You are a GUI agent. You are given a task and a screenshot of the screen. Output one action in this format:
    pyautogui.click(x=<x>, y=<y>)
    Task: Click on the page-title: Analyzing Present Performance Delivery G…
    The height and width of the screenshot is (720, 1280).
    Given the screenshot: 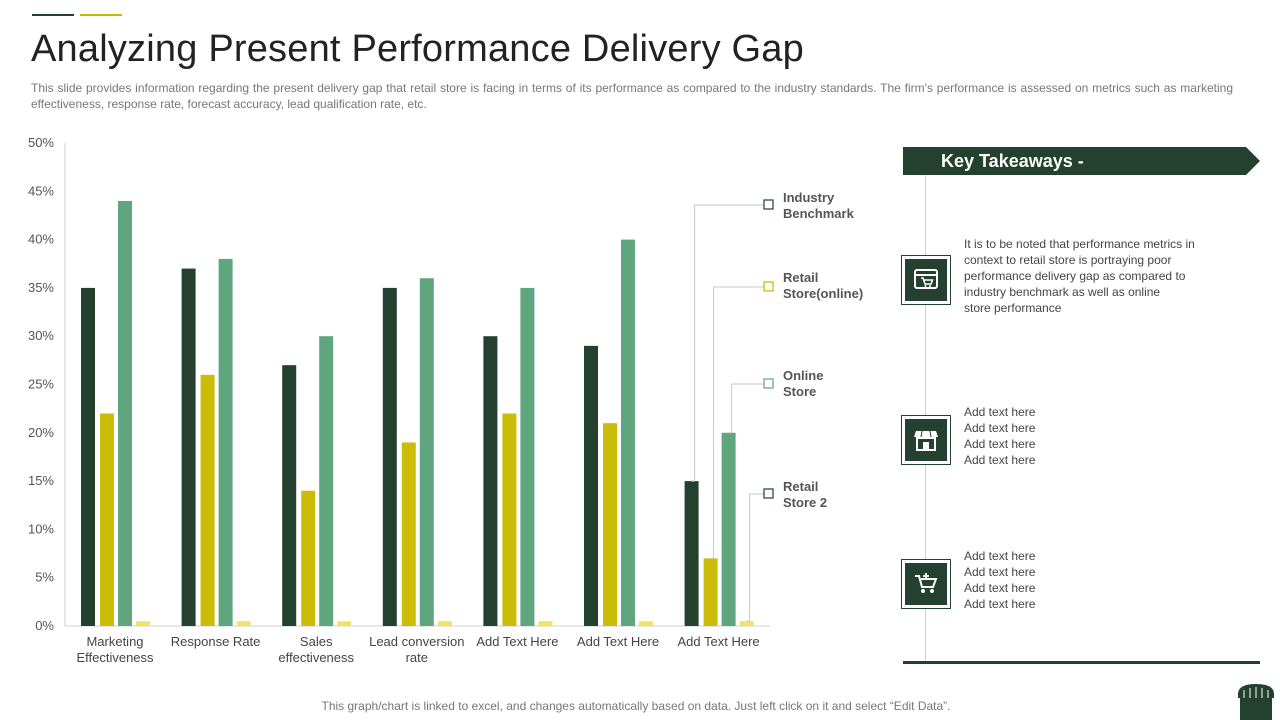 What is the action you would take?
    pyautogui.click(x=417, y=49)
    